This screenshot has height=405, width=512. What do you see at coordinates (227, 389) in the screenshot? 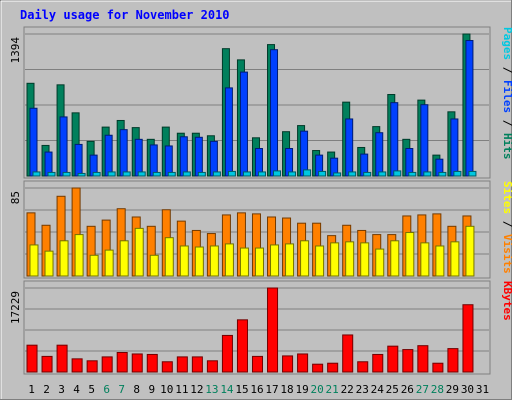
I see `x-tick-label-day-14: 14` at bounding box center [227, 389].